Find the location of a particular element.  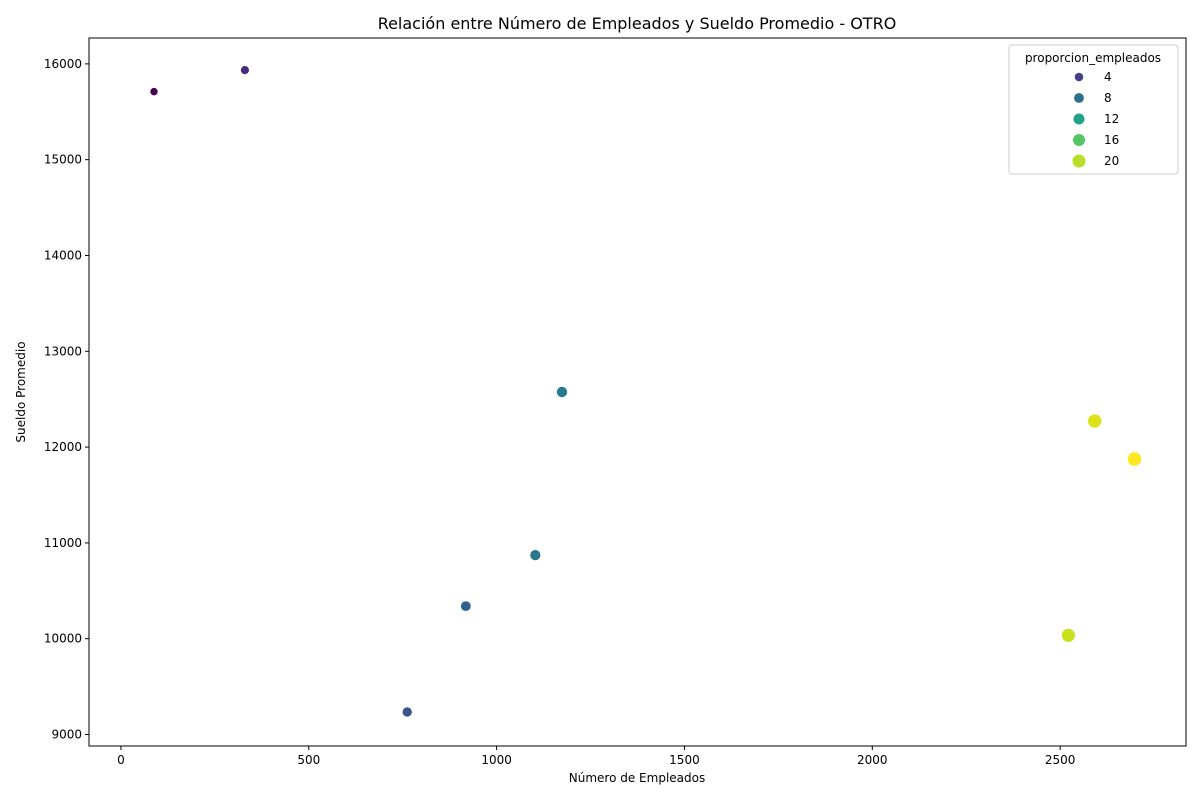

y-axis-label: Sueldo Promedio is located at coordinates (21, 391).